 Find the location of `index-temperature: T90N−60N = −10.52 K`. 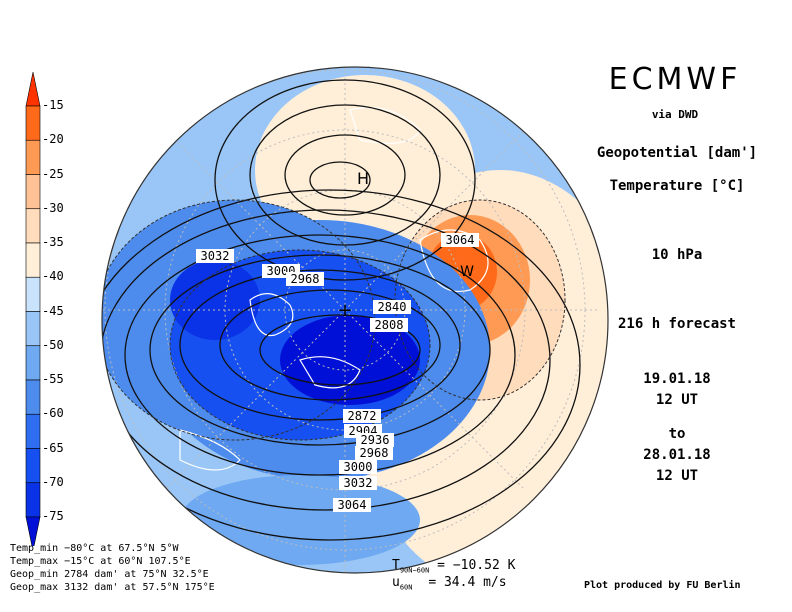

index-temperature: T90N−60N = −10.52 K is located at coordinates (453, 566).